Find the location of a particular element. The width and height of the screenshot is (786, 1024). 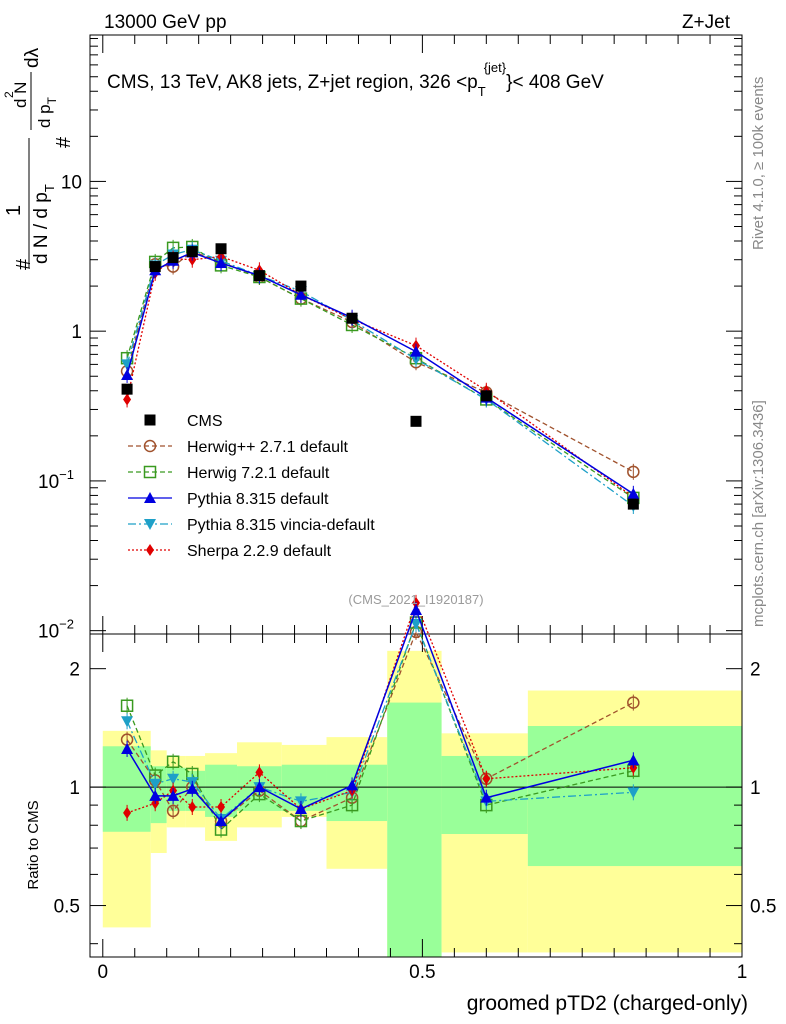

ylabel-num-hash: # is located at coordinates (64, 142).